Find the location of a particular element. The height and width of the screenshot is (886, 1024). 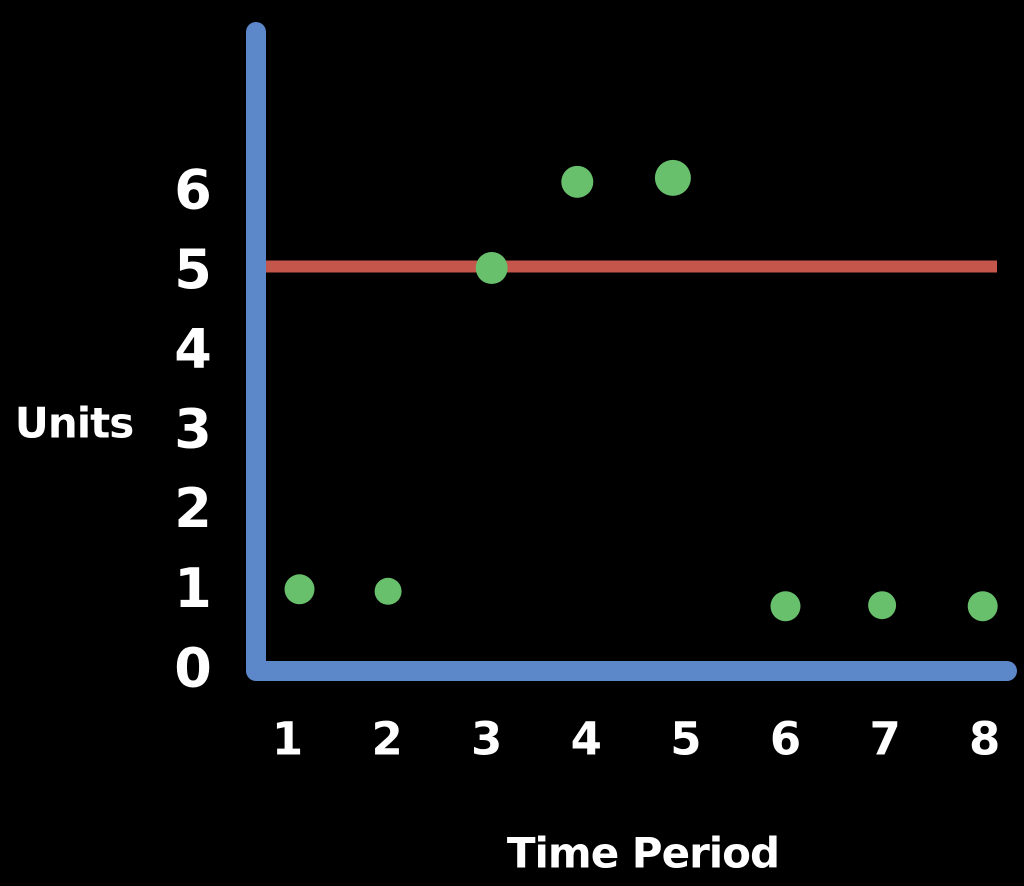

reference-line is located at coordinates (631, 266).